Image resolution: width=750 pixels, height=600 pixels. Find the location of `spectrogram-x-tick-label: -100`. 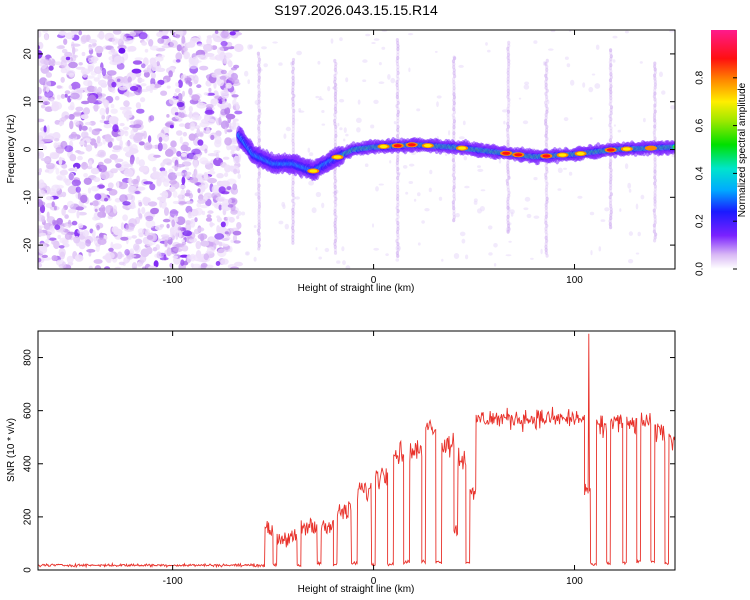

spectrogram-x-tick-label: -100 is located at coordinates (173, 280).